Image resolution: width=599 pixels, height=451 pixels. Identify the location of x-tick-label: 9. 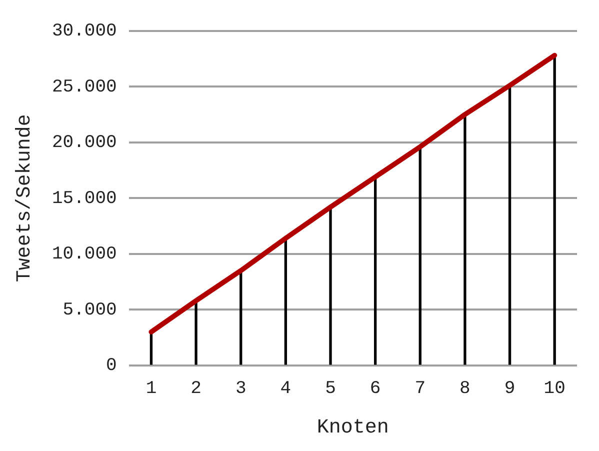
(510, 388).